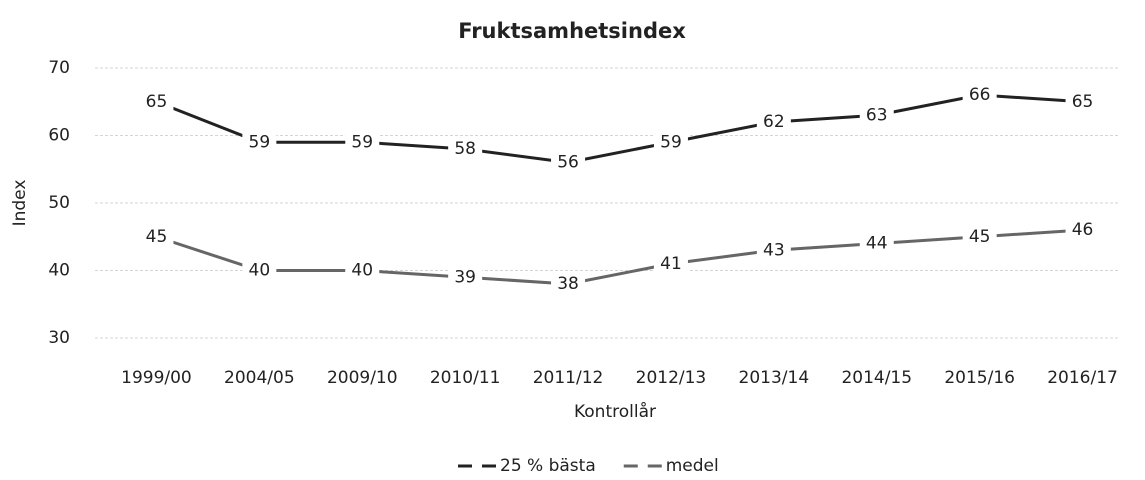 The image size is (1145, 480). I want to click on y-tick-label: 50, so click(59, 203).